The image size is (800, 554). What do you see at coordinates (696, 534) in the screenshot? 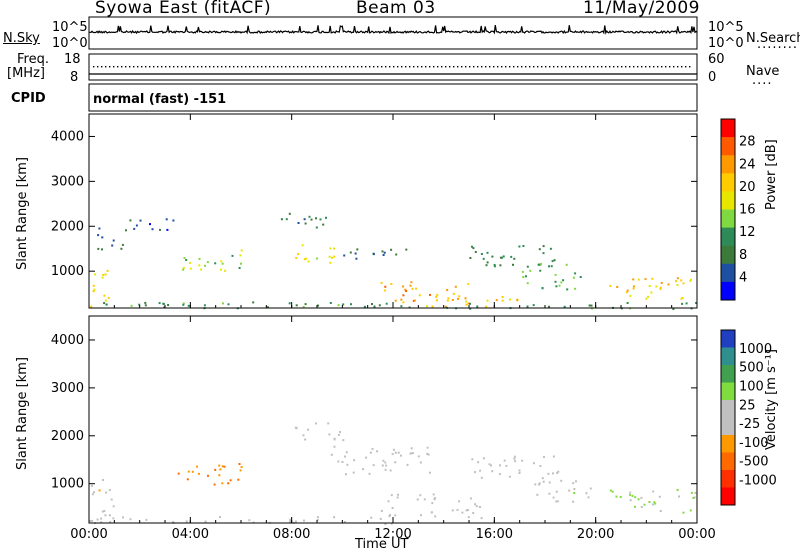
I see `xtick-label: 00:00` at bounding box center [696, 534].